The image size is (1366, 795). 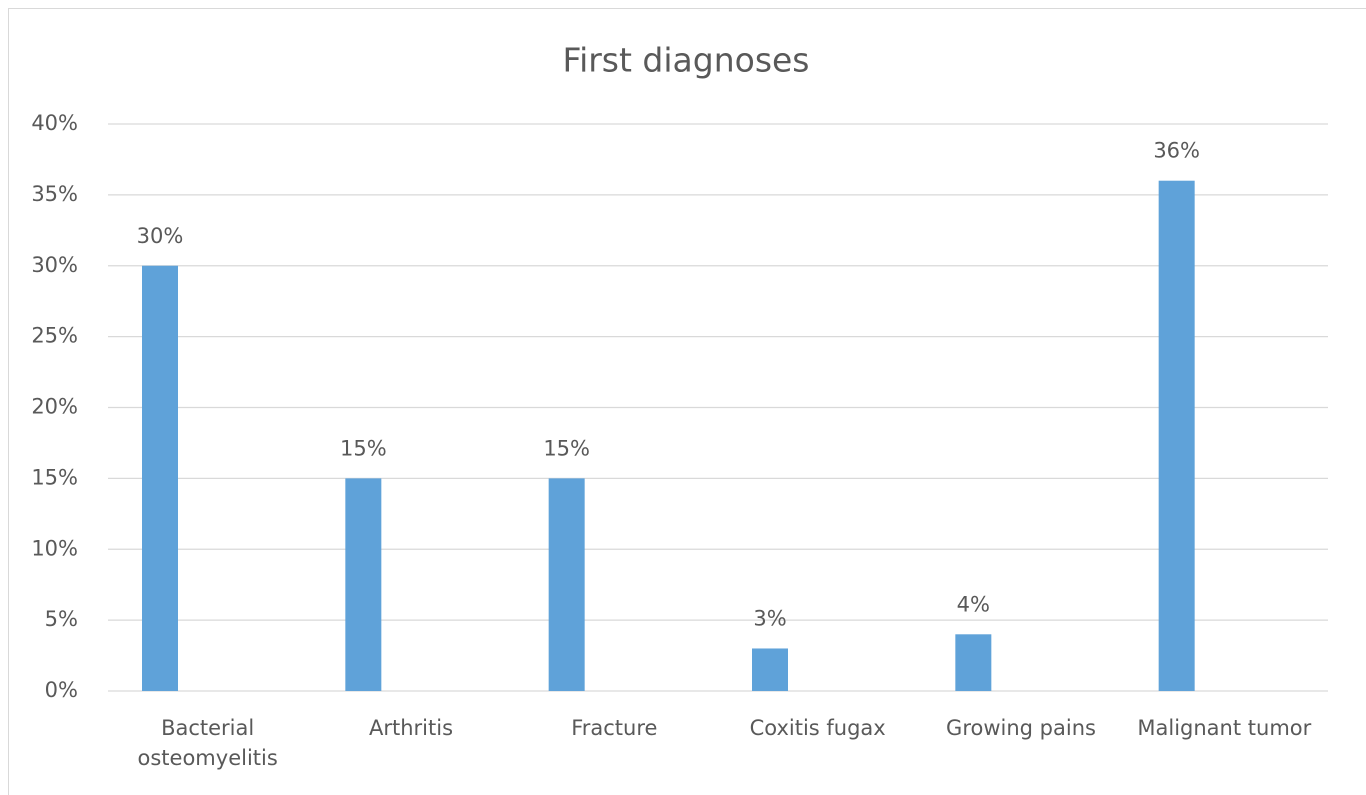 I want to click on x-tick-label: Arthritis, so click(x=411, y=728).